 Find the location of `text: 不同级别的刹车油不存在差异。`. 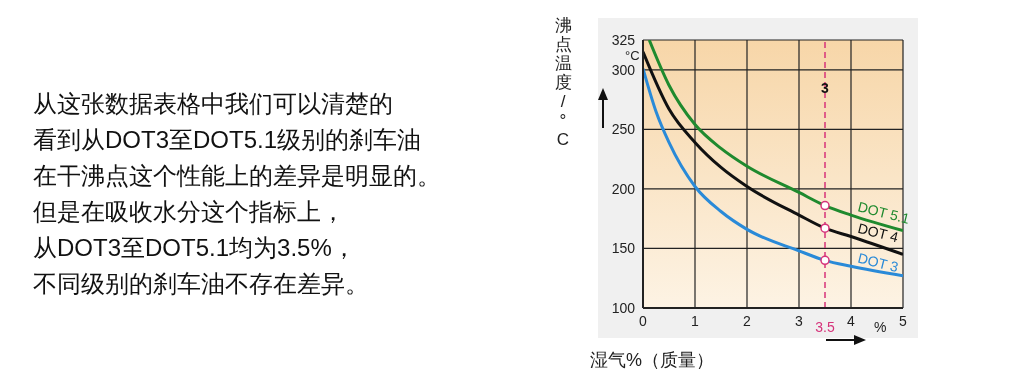

text: 不同级别的刹车油不存在差异。 is located at coordinates (201, 284).